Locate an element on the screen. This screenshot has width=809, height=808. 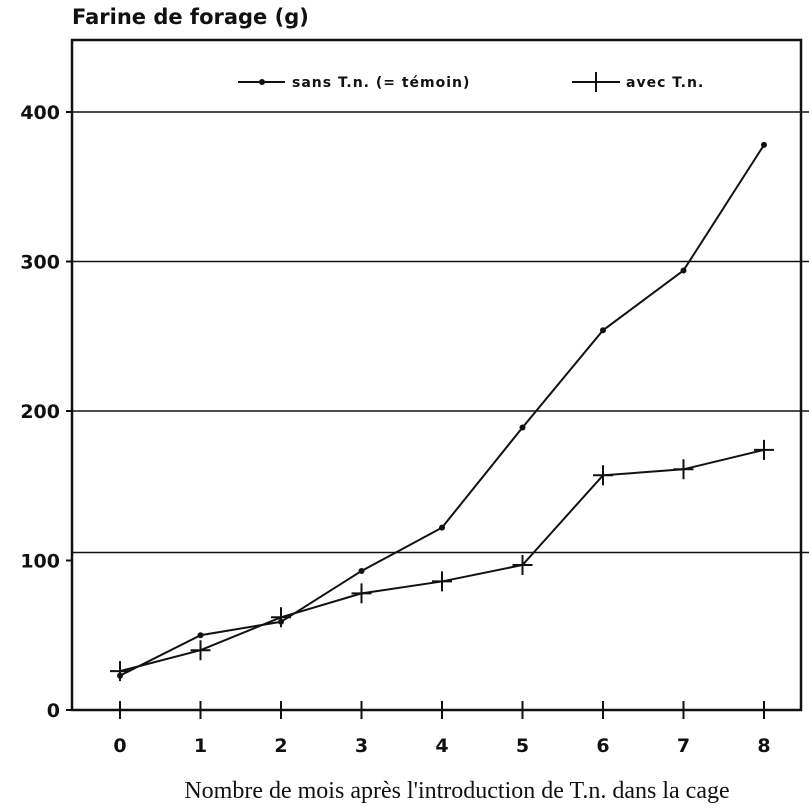
x-tick-label-0: 0 is located at coordinates (119, 746).